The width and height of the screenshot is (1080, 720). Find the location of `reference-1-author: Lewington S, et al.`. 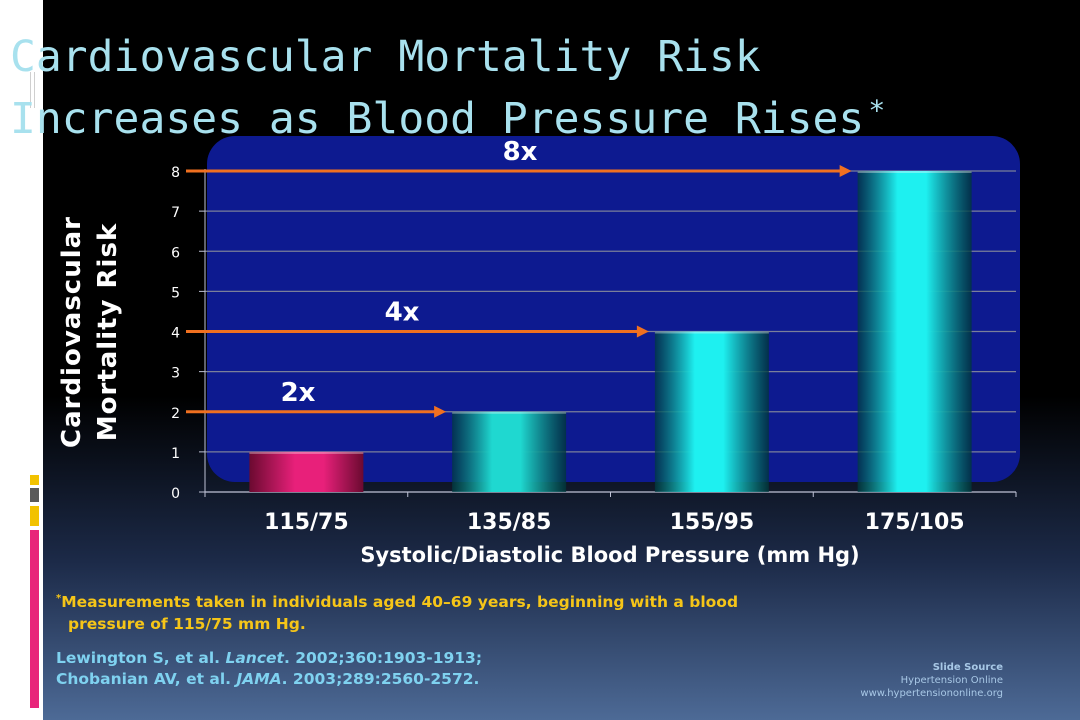

reference-1-author: Lewington S, et al. is located at coordinates (141, 658).